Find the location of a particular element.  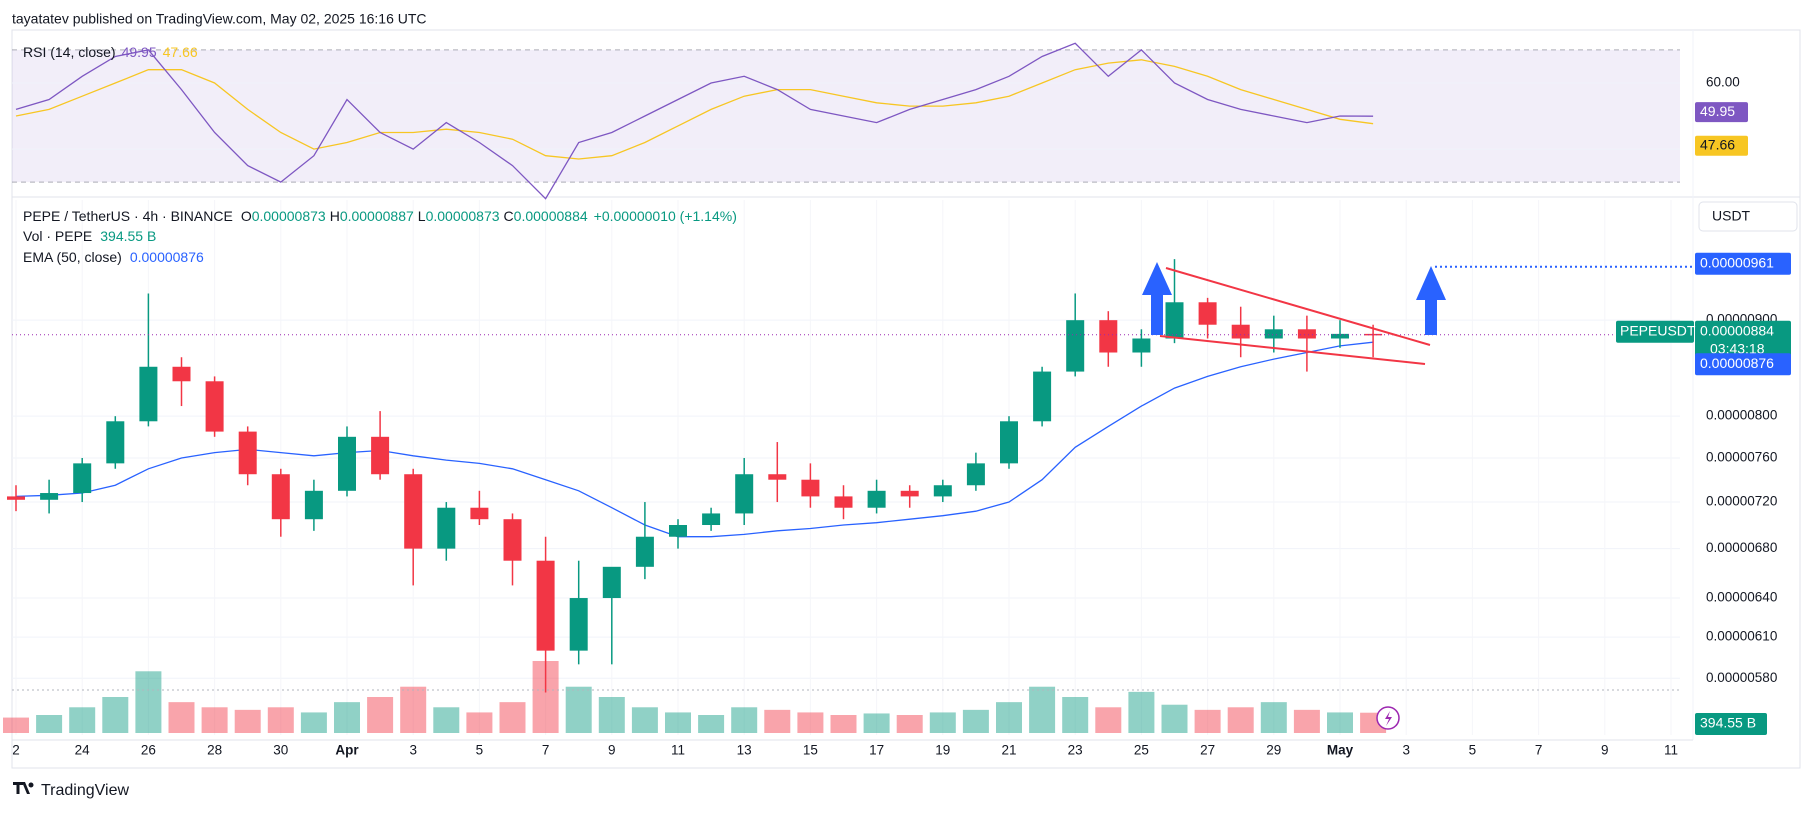

symbol-label: PEPEUSDT is located at coordinates (1658, 331).